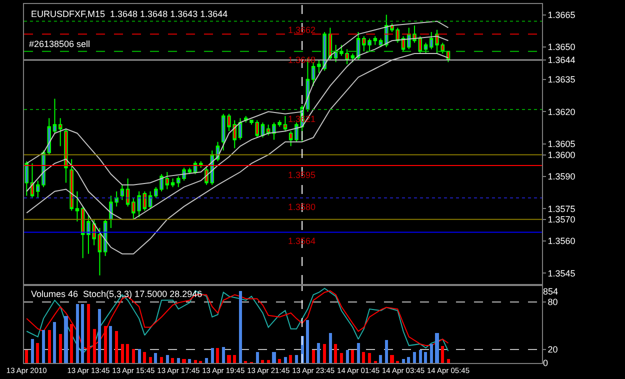  Describe the element at coordinates (553, 349) in the screenshot. I see `y-tick-label: 20` at that location.